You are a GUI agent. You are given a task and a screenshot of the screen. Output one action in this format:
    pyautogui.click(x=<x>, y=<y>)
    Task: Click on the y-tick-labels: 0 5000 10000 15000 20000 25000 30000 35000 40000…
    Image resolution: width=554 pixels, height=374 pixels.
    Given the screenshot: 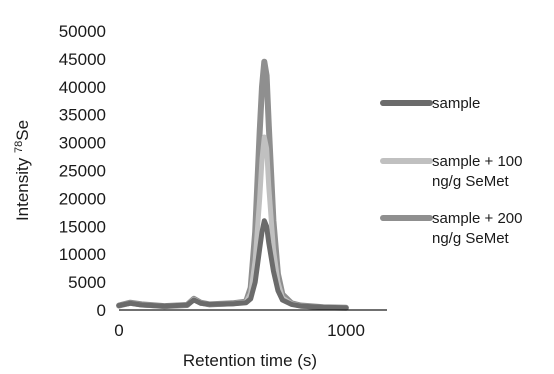 What is the action you would take?
    pyautogui.click(x=82, y=171)
    